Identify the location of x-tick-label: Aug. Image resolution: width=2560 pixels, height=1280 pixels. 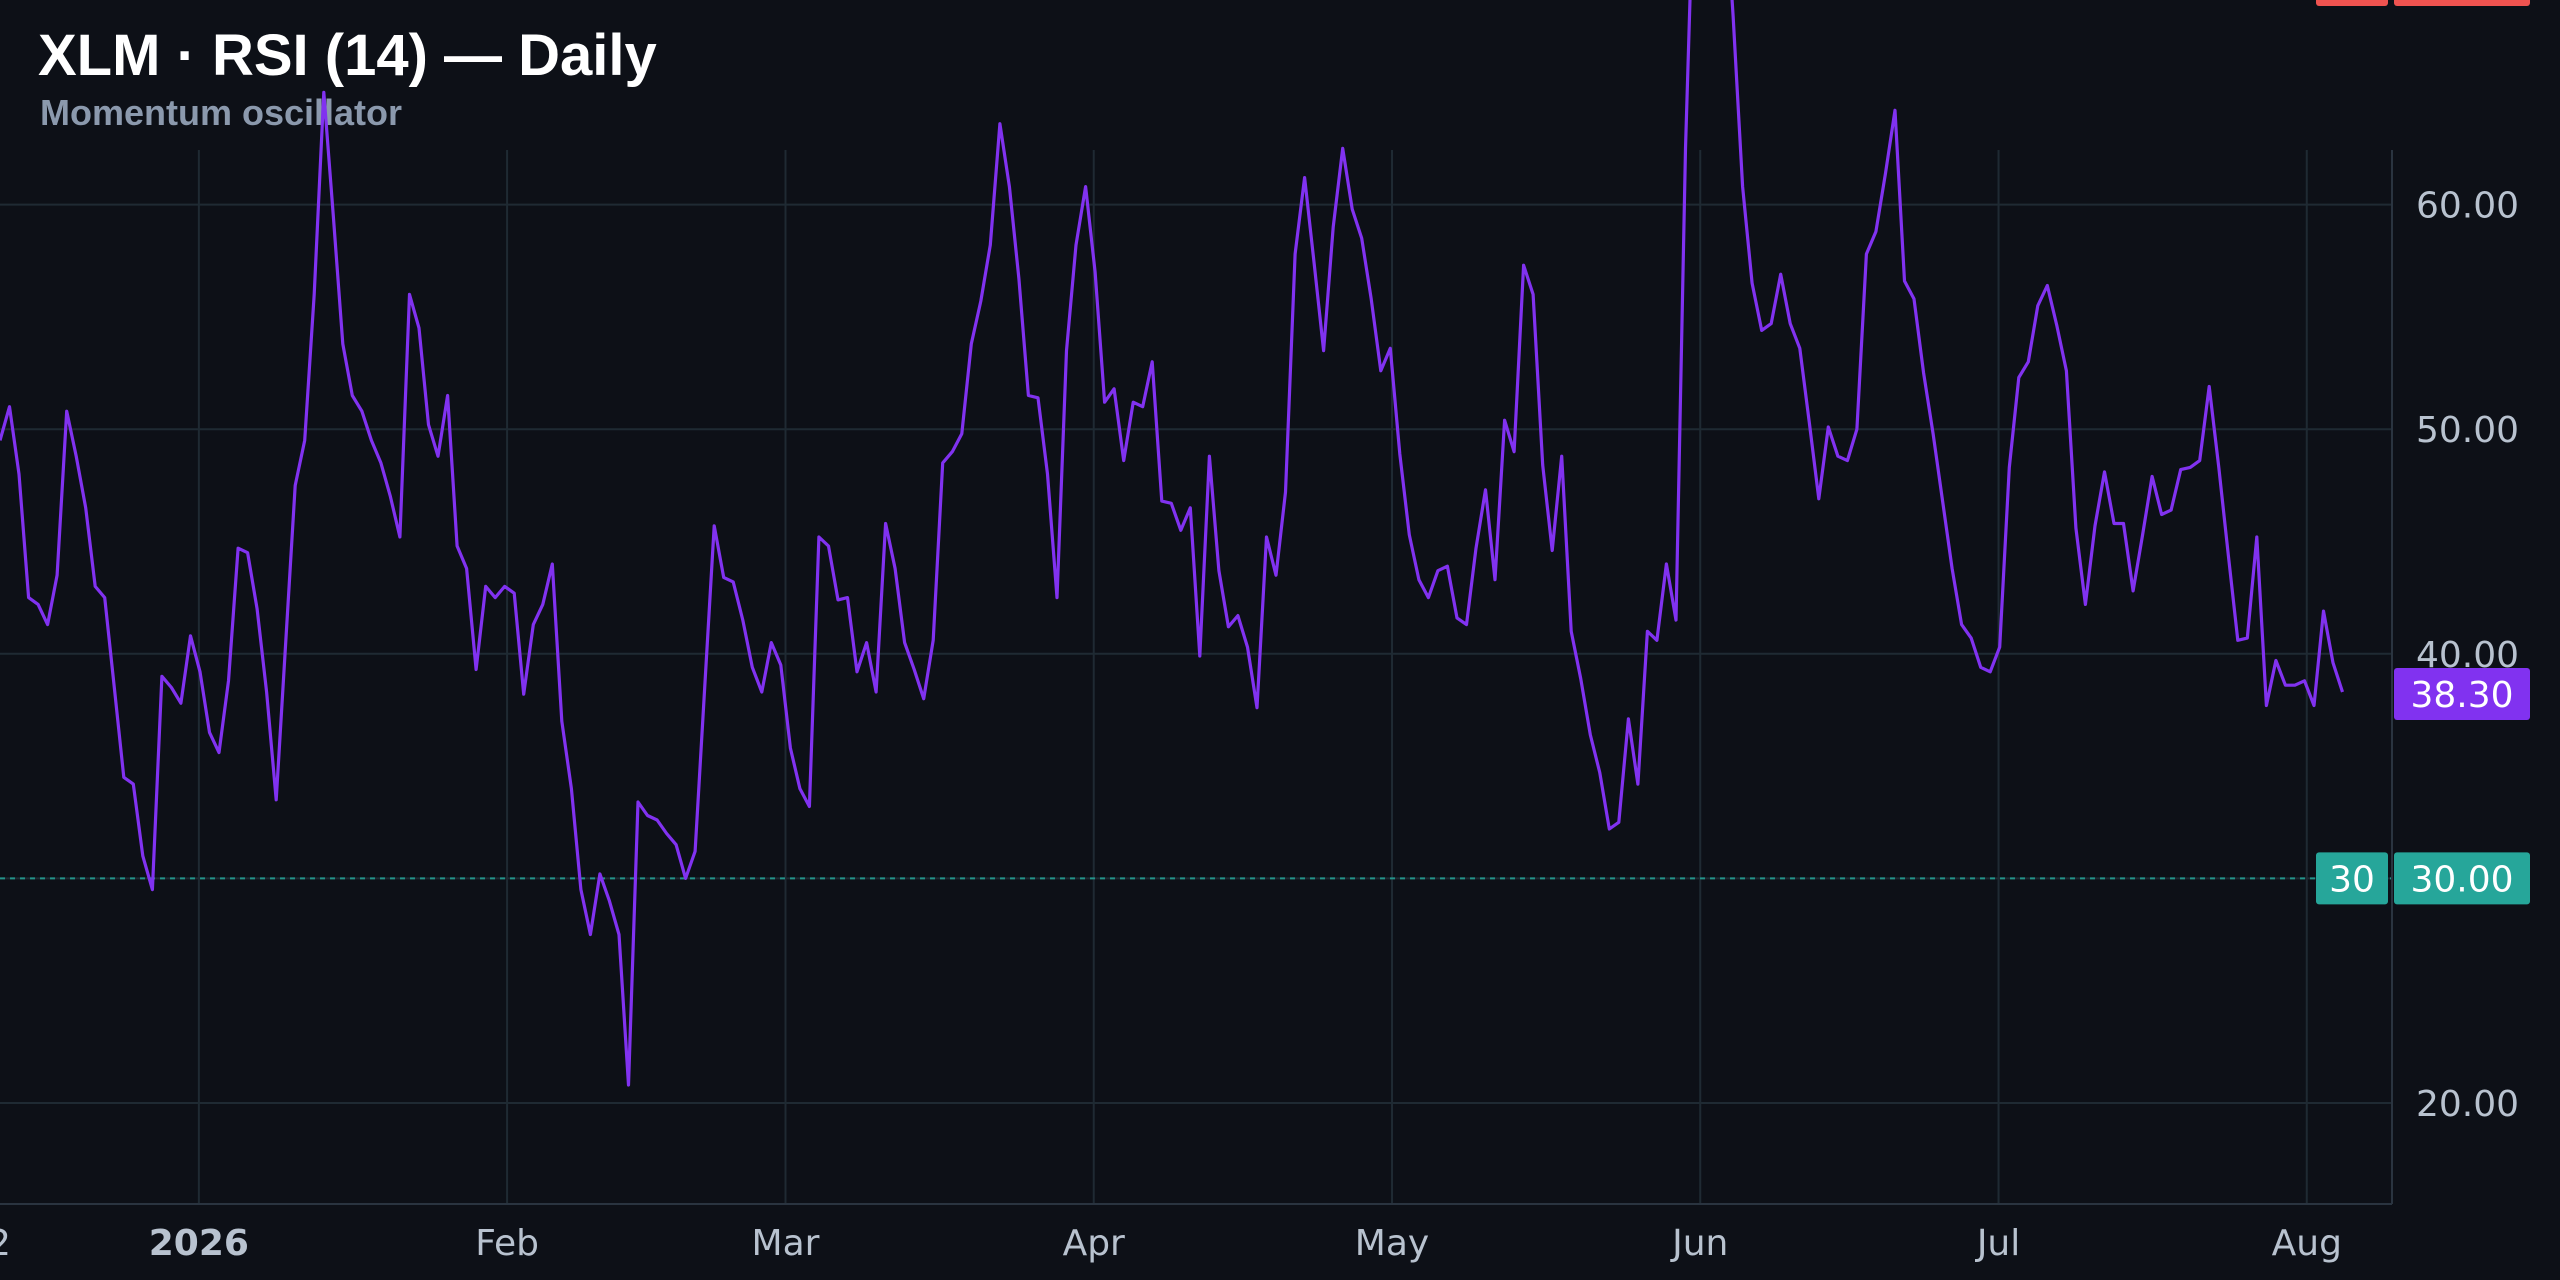
(2307, 1243).